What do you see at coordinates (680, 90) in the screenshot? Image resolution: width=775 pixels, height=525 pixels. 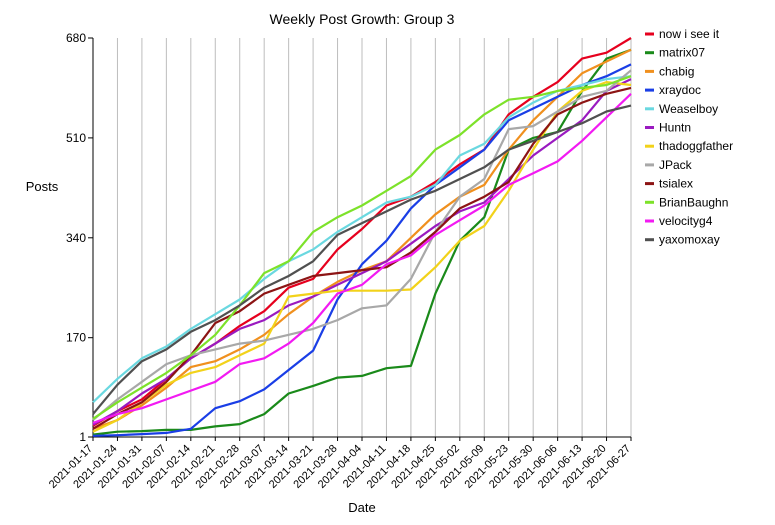 I see `legend-label: xraydoc` at bounding box center [680, 90].